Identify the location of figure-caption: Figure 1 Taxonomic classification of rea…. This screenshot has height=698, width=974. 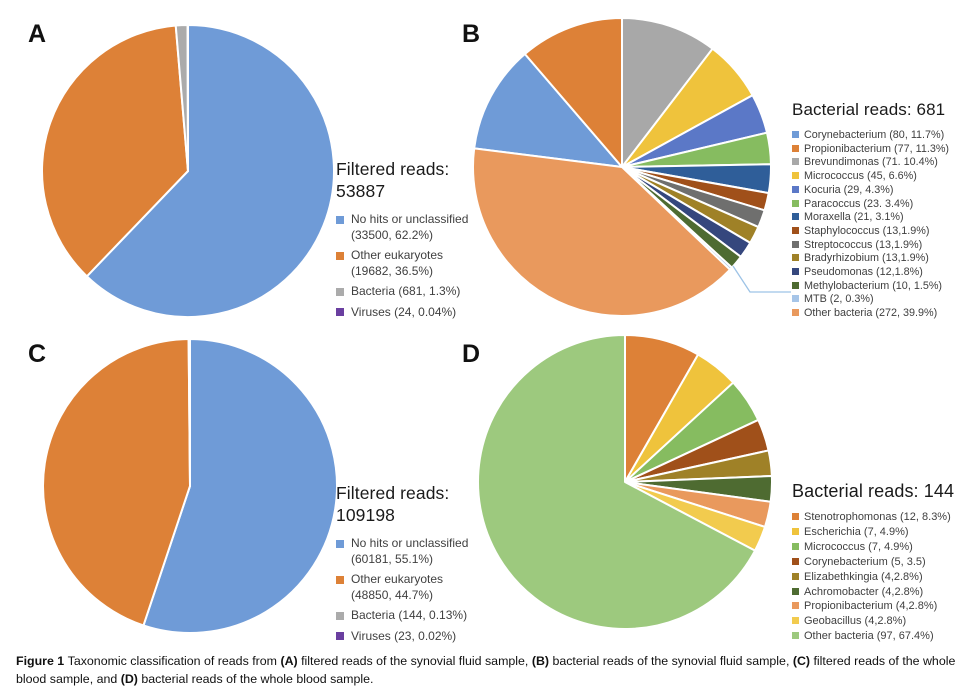
(489, 670).